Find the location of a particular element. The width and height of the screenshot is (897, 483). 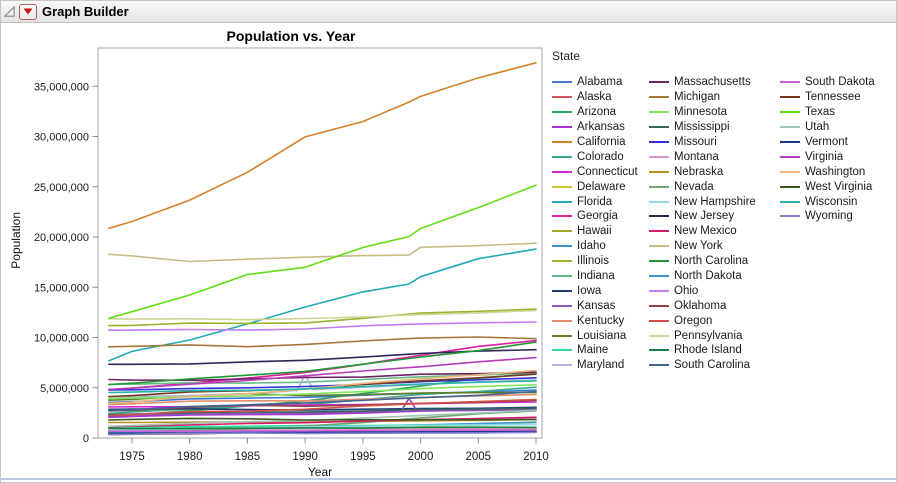

legend-item-west-virginia: West Virginia is located at coordinates (827, 186).